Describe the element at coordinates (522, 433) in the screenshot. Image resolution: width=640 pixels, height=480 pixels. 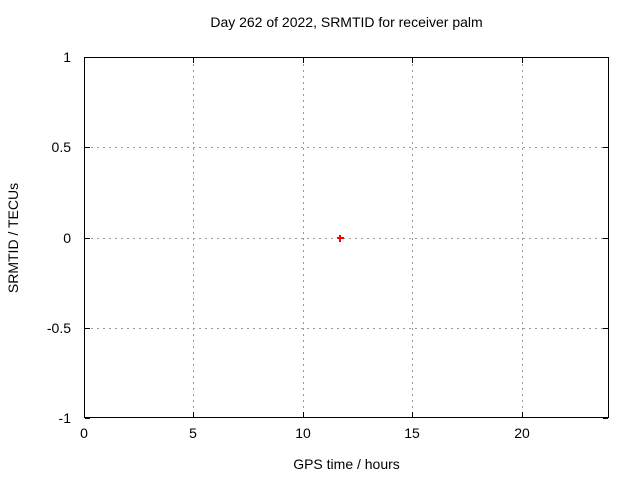
I see `x-tick-label: 20` at that location.